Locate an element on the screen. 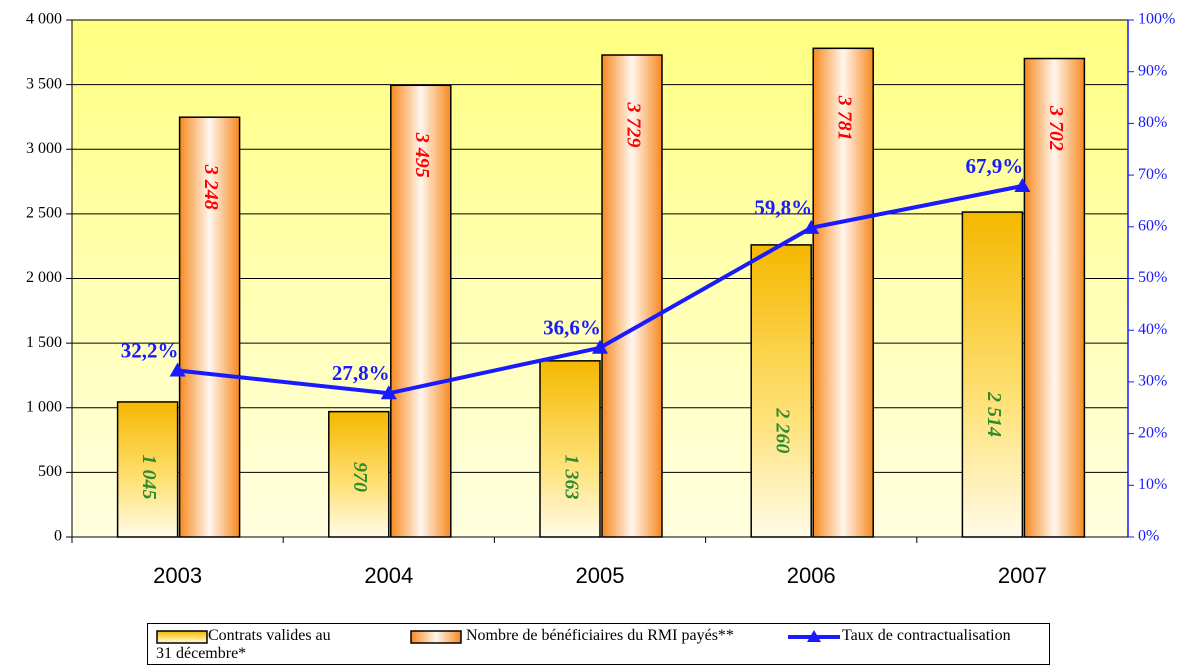 The height and width of the screenshot is (672, 1192). y2-tick-label: 80% is located at coordinates (1152, 122).